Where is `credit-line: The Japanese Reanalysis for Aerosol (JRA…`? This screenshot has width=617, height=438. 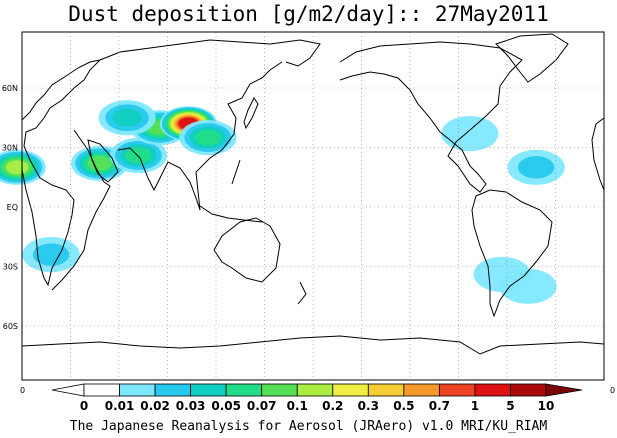 credit-line: The Japanese Reanalysis for Aerosol (JRA… is located at coordinates (308, 426).